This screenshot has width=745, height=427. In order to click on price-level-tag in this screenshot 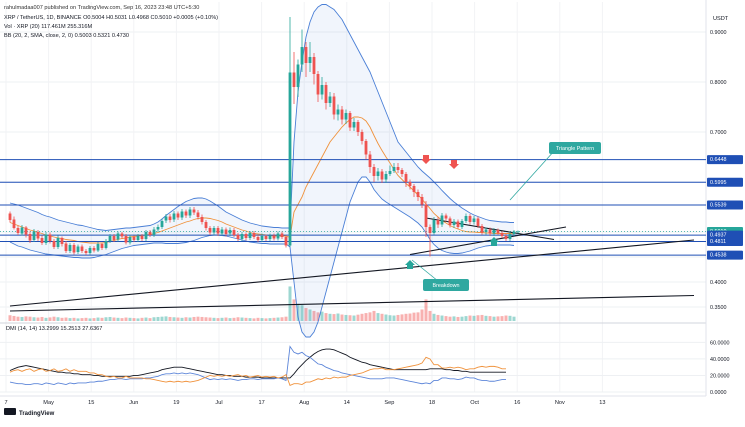, I will do `click(725, 241)`.